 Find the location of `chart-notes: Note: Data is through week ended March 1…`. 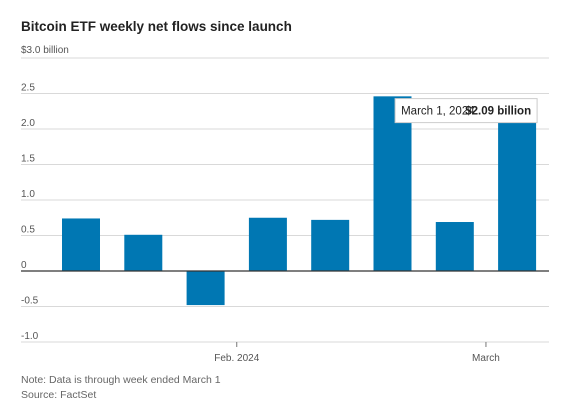

chart-notes: Note: Data is through week ended March 1… is located at coordinates (121, 388).